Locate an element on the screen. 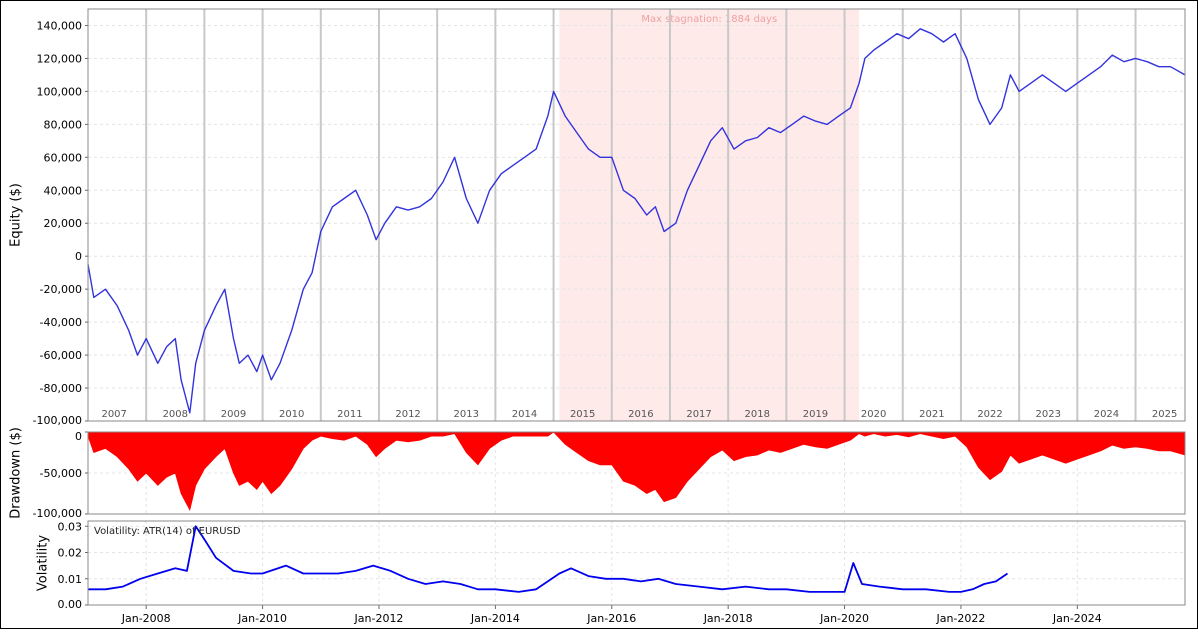  year-label: 2013 is located at coordinates (466, 414).